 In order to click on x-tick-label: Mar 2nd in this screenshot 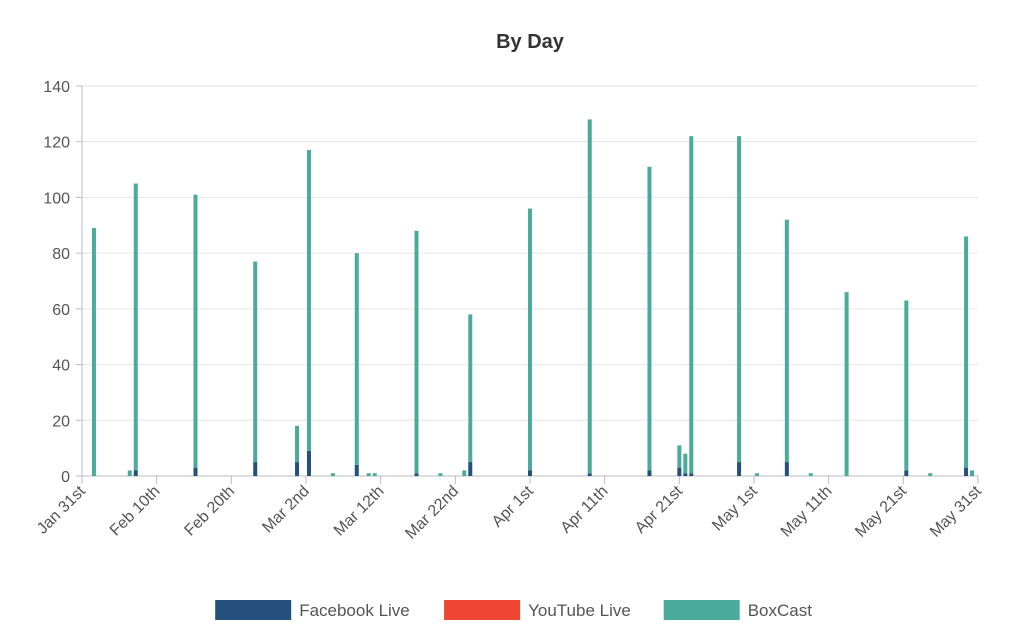, I will do `click(286, 510)`.